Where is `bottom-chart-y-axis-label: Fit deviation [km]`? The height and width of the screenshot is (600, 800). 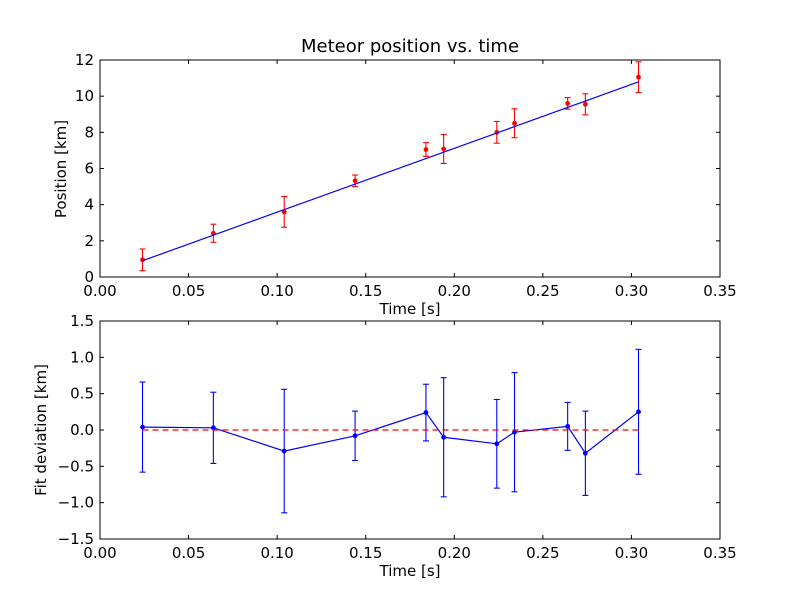 bottom-chart-y-axis-label: Fit deviation [km] is located at coordinates (41, 430).